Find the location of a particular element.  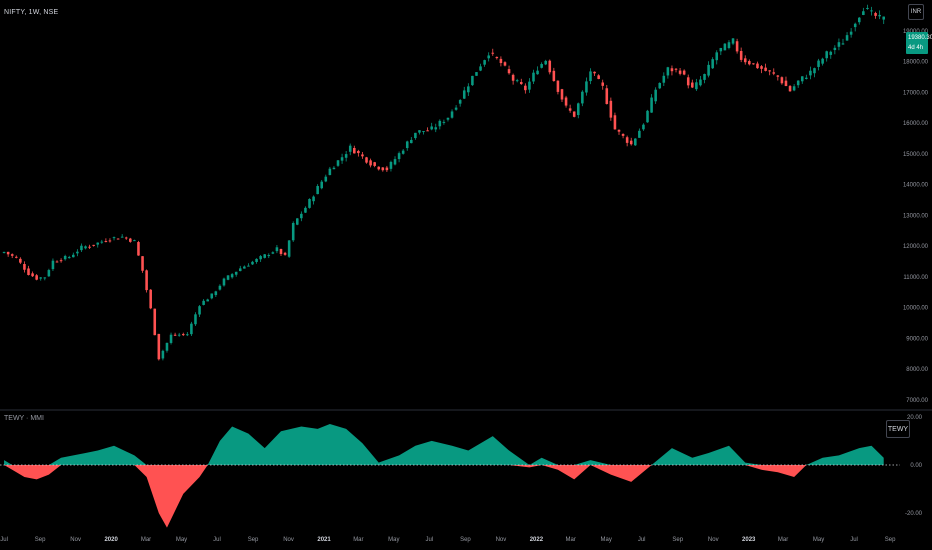

price-tick-label: 18000.00 is located at coordinates (916, 63).